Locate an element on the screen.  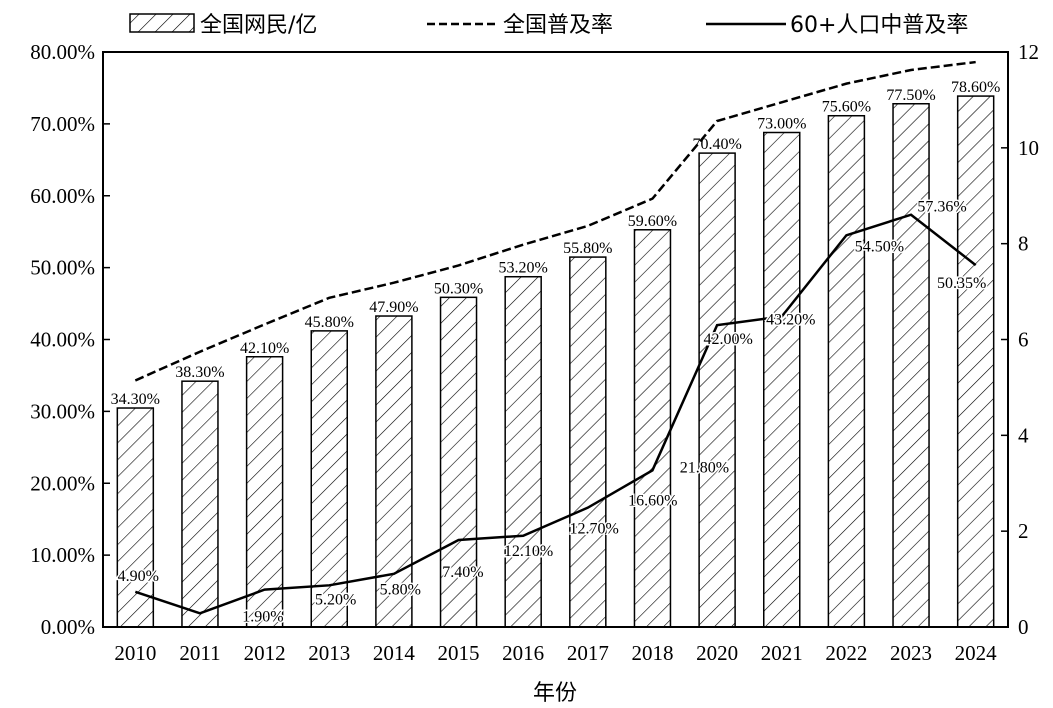
elderly-rate-label-2016: 12.70% is located at coordinates (594, 529).